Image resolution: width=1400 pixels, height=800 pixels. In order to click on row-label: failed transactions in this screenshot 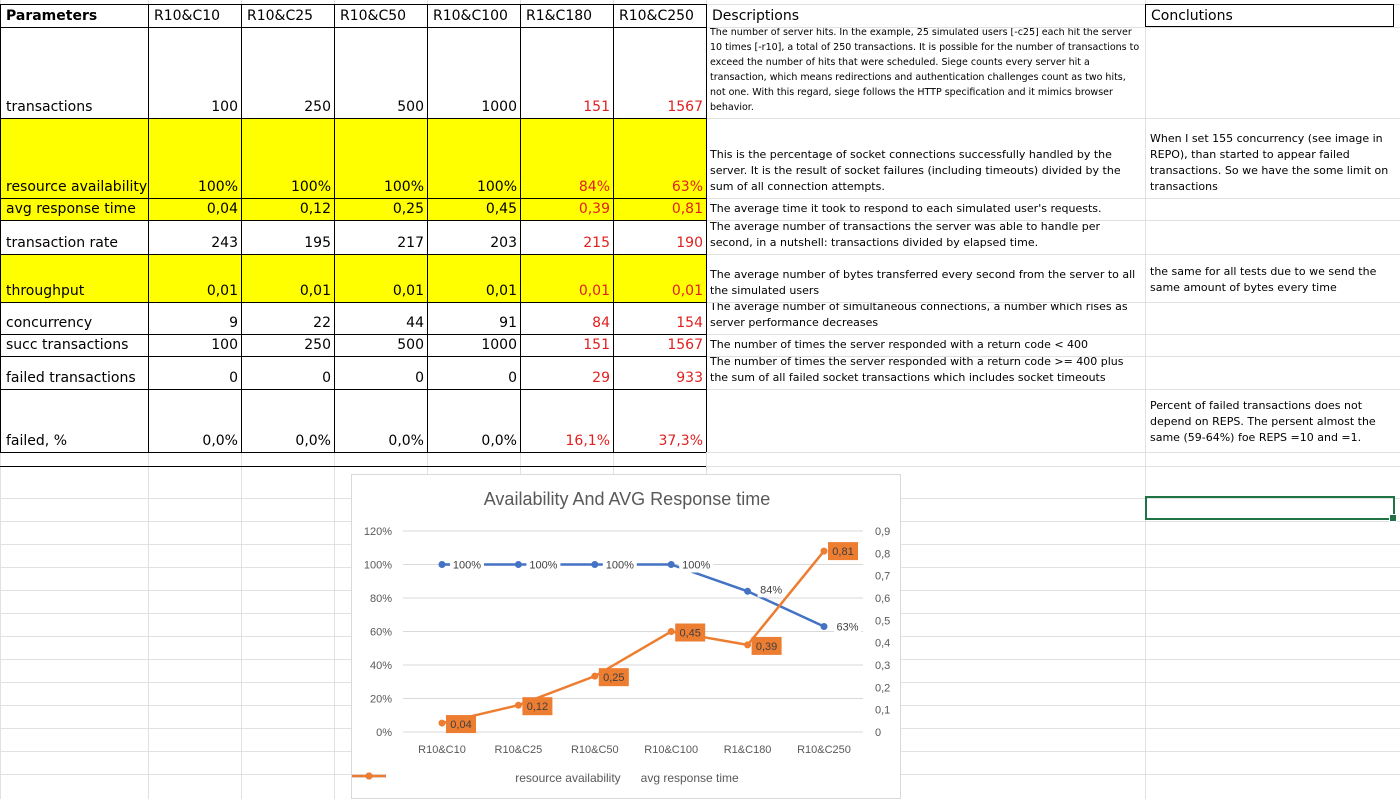, I will do `click(71, 378)`.